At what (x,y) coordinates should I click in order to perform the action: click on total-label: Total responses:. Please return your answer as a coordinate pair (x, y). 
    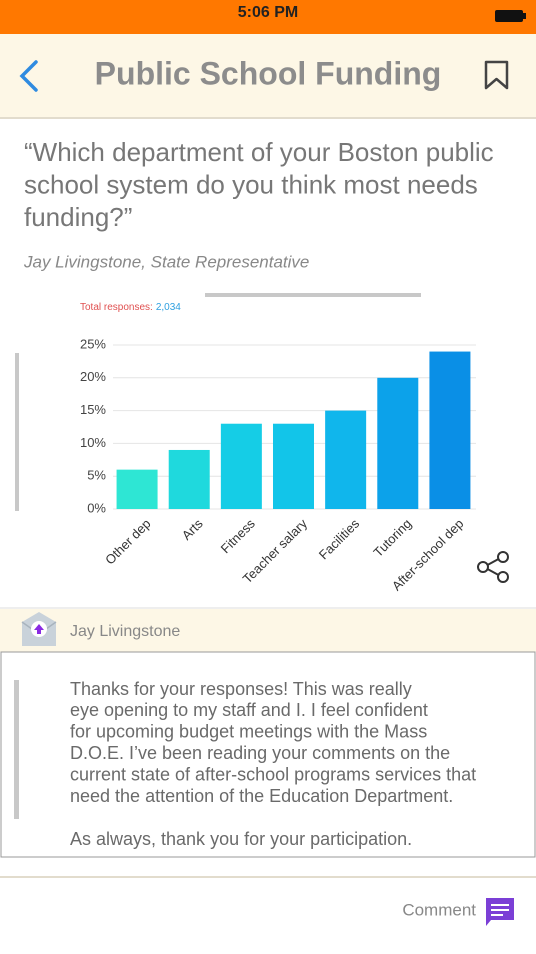
    Looking at the image, I should click on (116, 307).